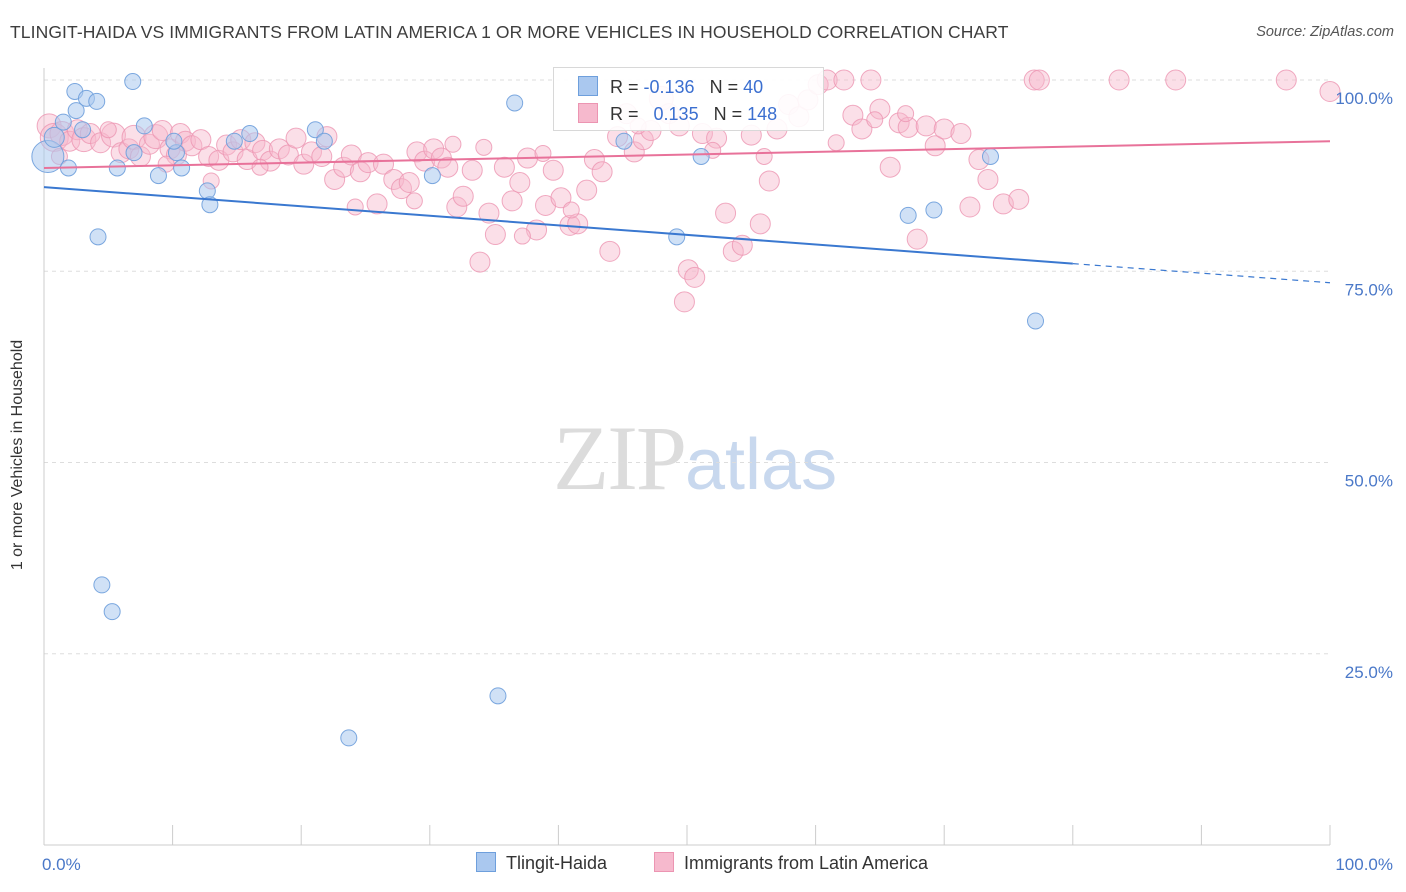 The image size is (1406, 892). Describe the element at coordinates (806, 863) in the screenshot. I see `series-label-pink: Immigrants from Latin America` at that location.